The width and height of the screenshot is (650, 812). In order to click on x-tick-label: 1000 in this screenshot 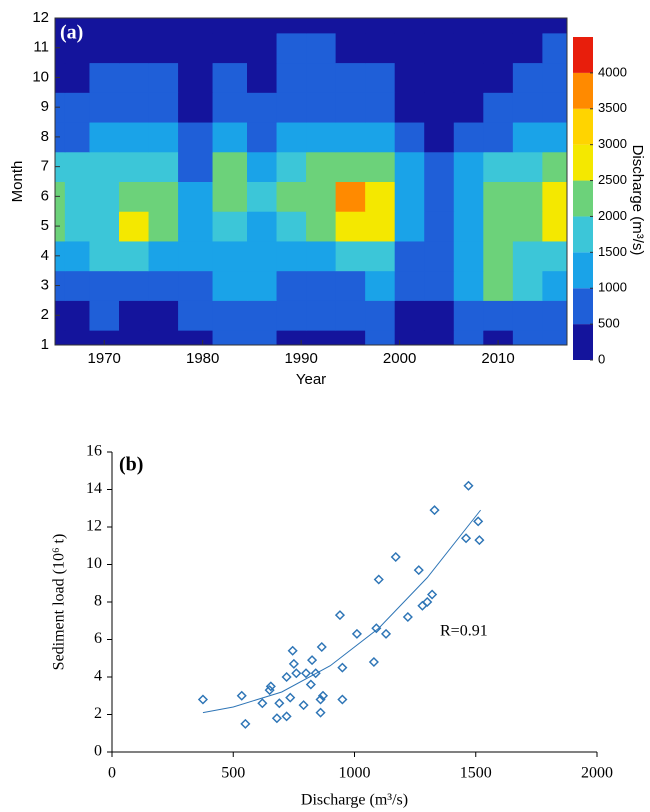, I will do `click(355, 773)`.